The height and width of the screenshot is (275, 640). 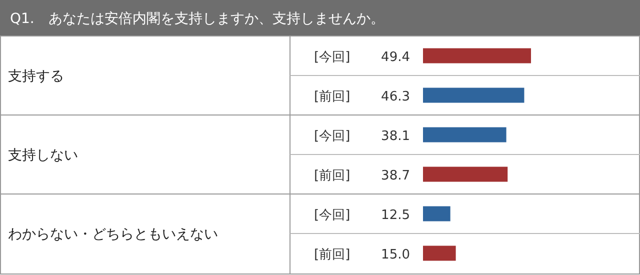 I want to click on text: わからない・どちらともいえない, so click(x=113, y=234).